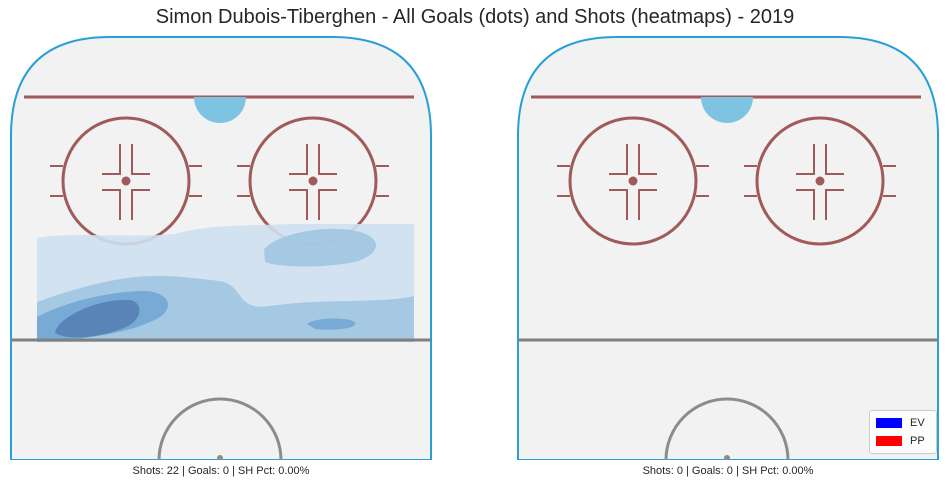 The height and width of the screenshot is (489, 950). What do you see at coordinates (320, 247) in the screenshot?
I see `heatmap-level-2b` at bounding box center [320, 247].